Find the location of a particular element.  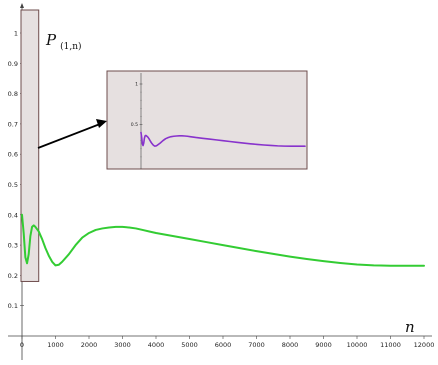

x-tick-label: 7000 is located at coordinates (256, 345).